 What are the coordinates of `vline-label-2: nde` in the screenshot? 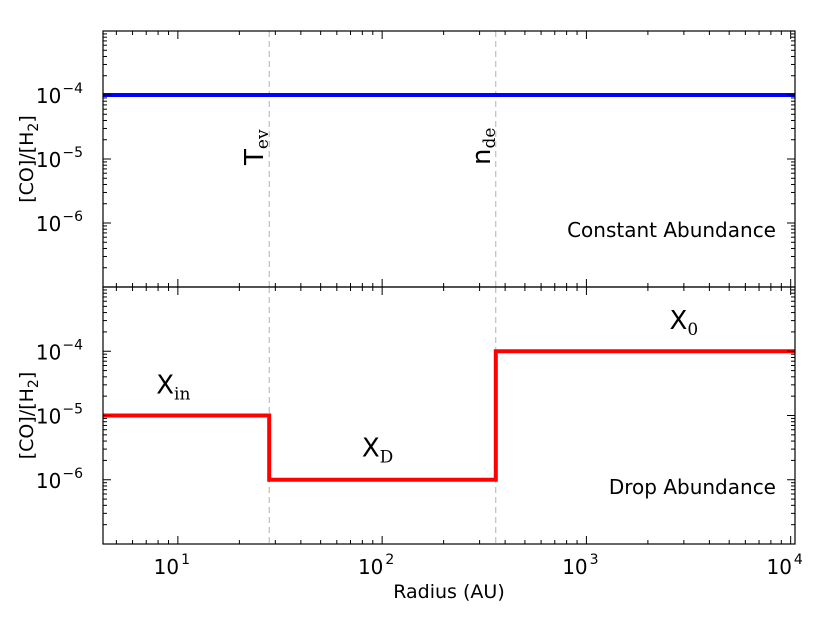 It's located at (483, 146).